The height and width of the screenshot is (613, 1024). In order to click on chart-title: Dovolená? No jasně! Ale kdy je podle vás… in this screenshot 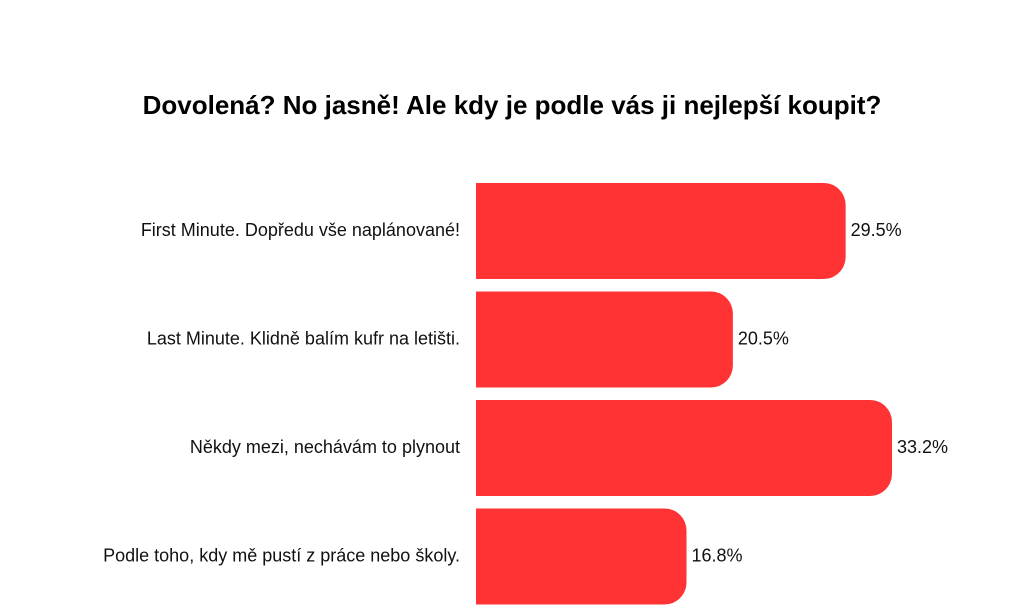, I will do `click(512, 105)`.